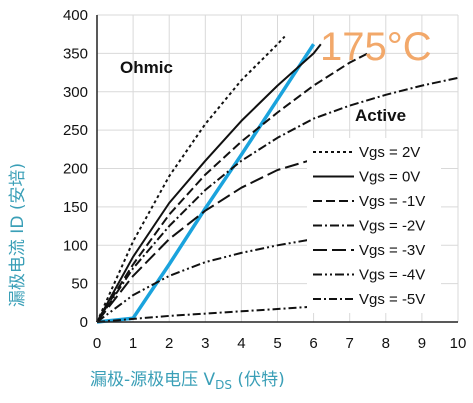  I want to click on y-axis-title: 漏极电流 ID (安培), so click(18, 235).